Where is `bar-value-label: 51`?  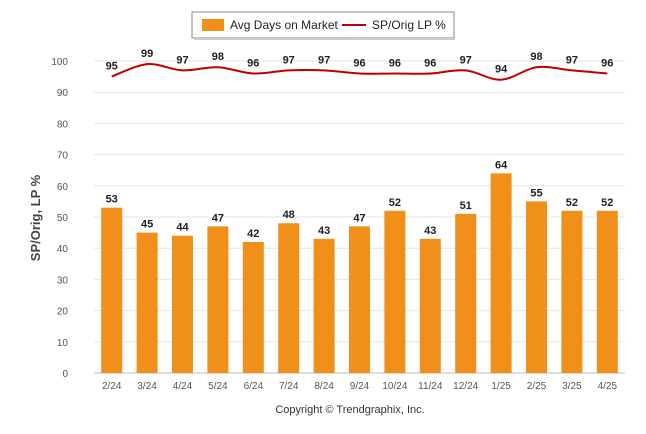
bar-value-label: 51 is located at coordinates (466, 206).